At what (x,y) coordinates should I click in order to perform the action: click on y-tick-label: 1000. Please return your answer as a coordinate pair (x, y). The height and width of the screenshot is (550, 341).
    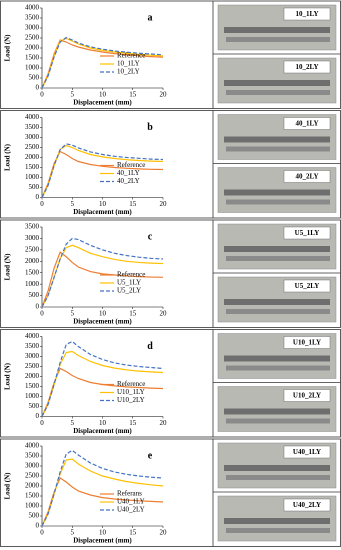
    Looking at the image, I should click on (32, 177).